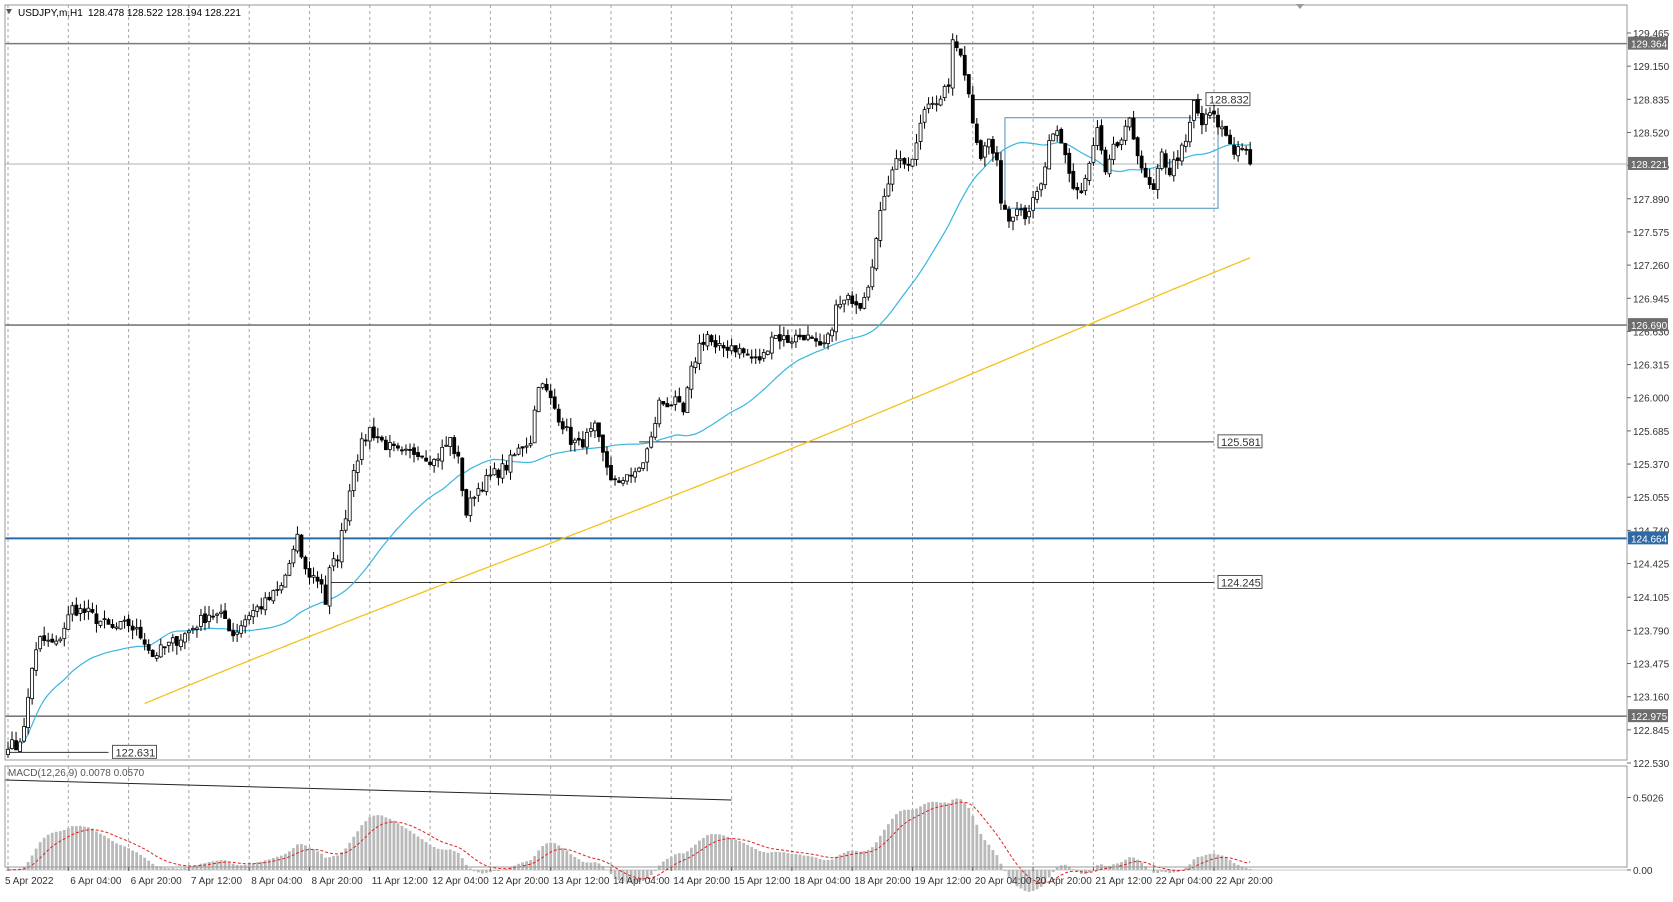 The width and height of the screenshot is (1673, 902). Describe the element at coordinates (1649, 539) in the screenshot. I see `price-tag-label: 124.664` at that location.